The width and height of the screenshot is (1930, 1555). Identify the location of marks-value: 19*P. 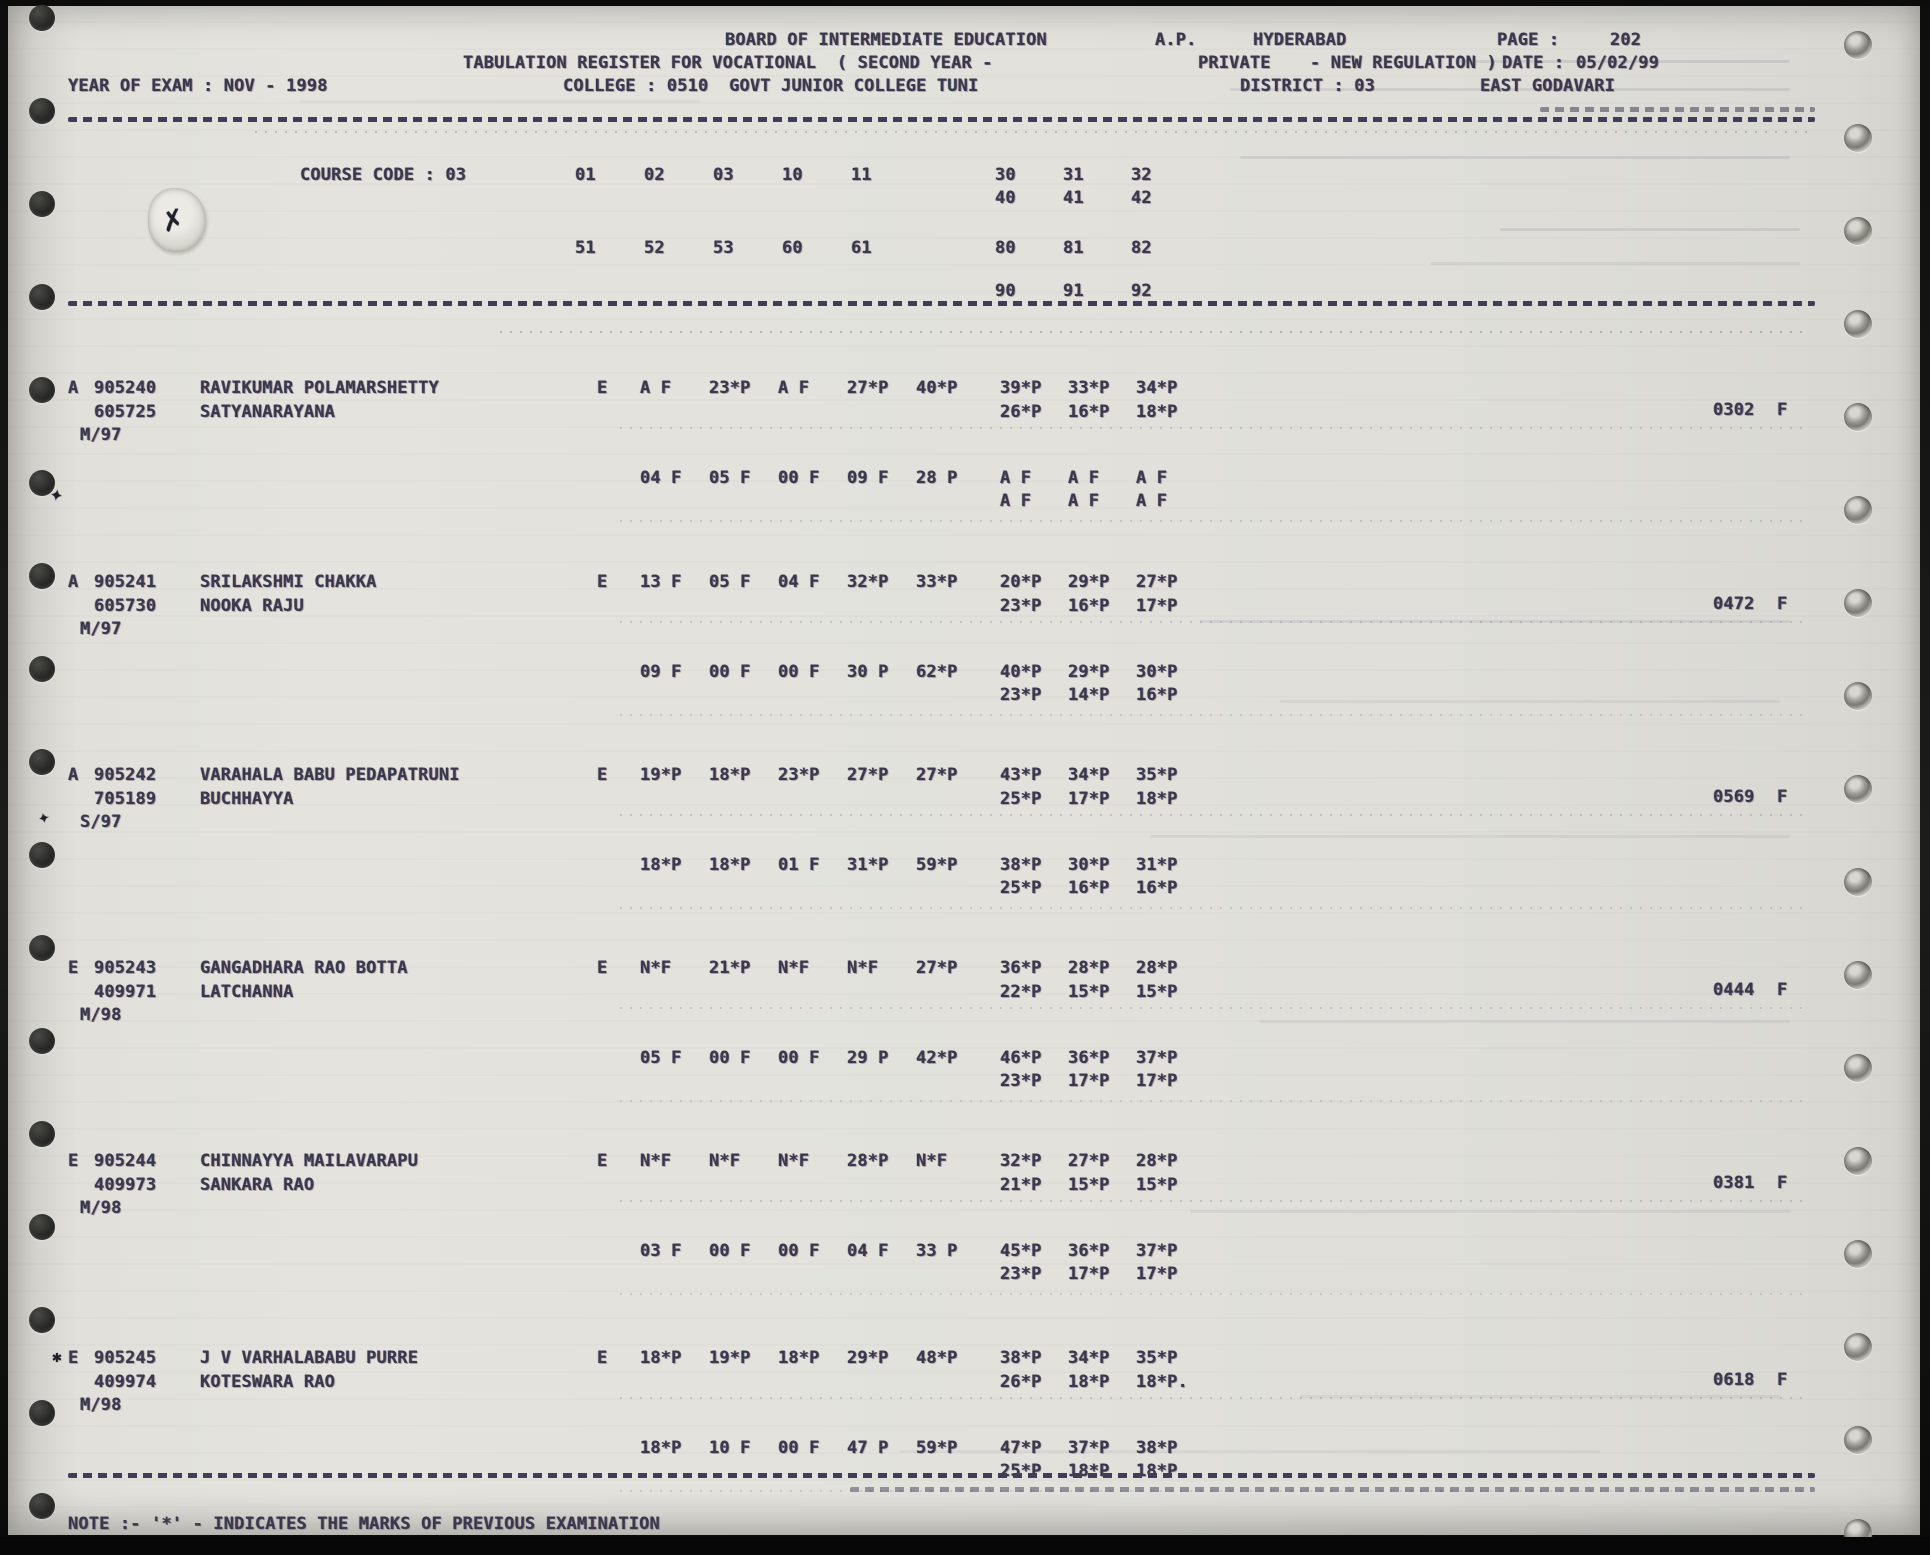
(661, 775).